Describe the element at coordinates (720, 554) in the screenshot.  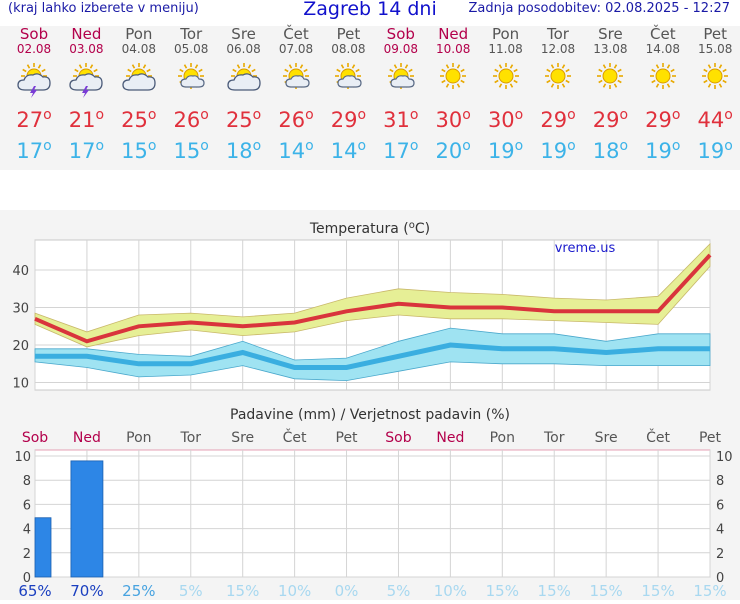
I see `precip-ytick-right: 2` at that location.